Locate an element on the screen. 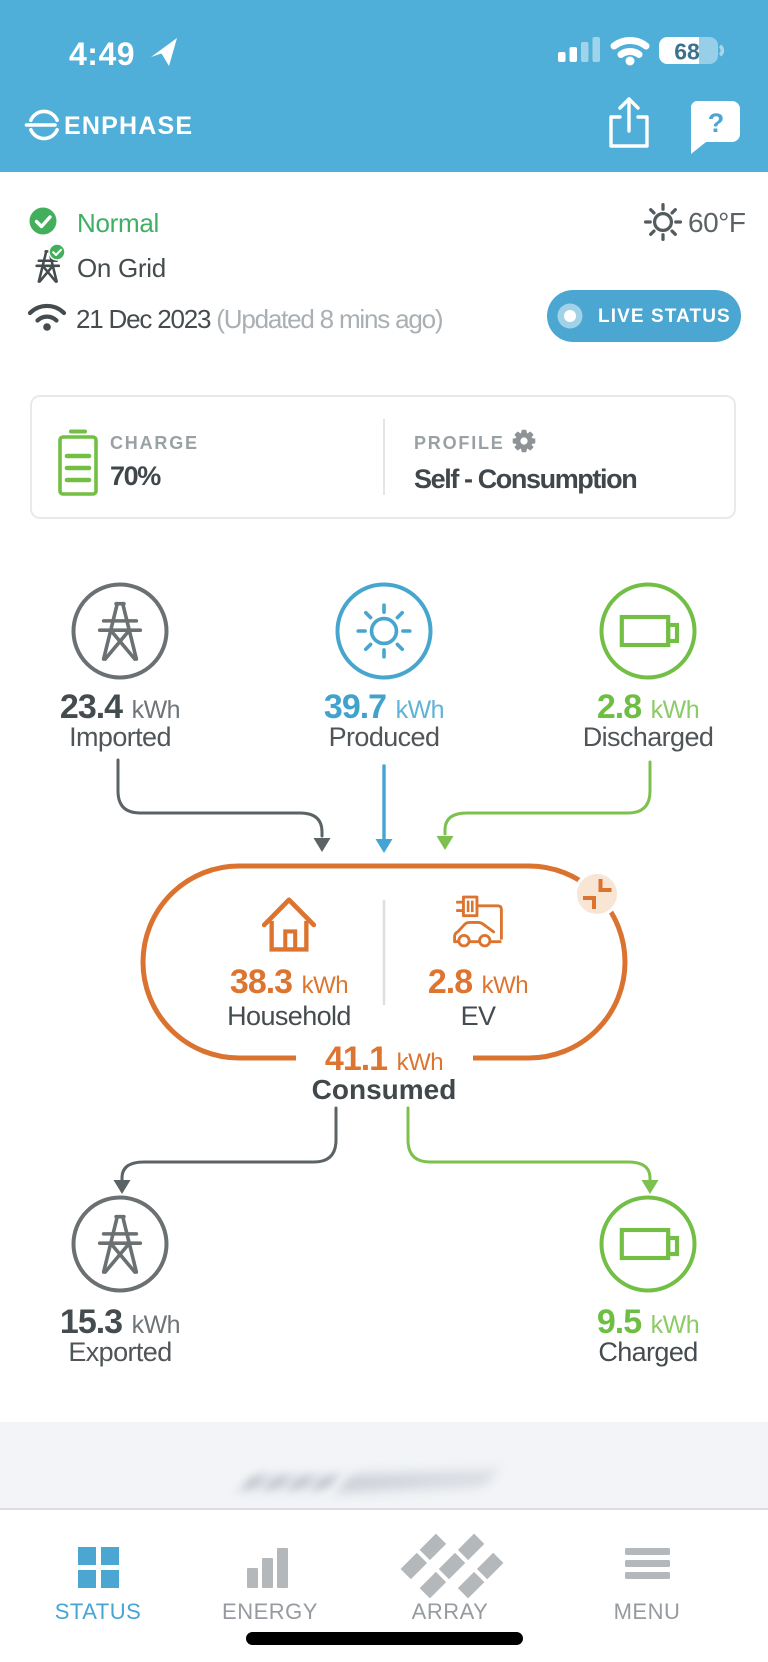  svg-text: ENPHASE is located at coordinates (128, 126).